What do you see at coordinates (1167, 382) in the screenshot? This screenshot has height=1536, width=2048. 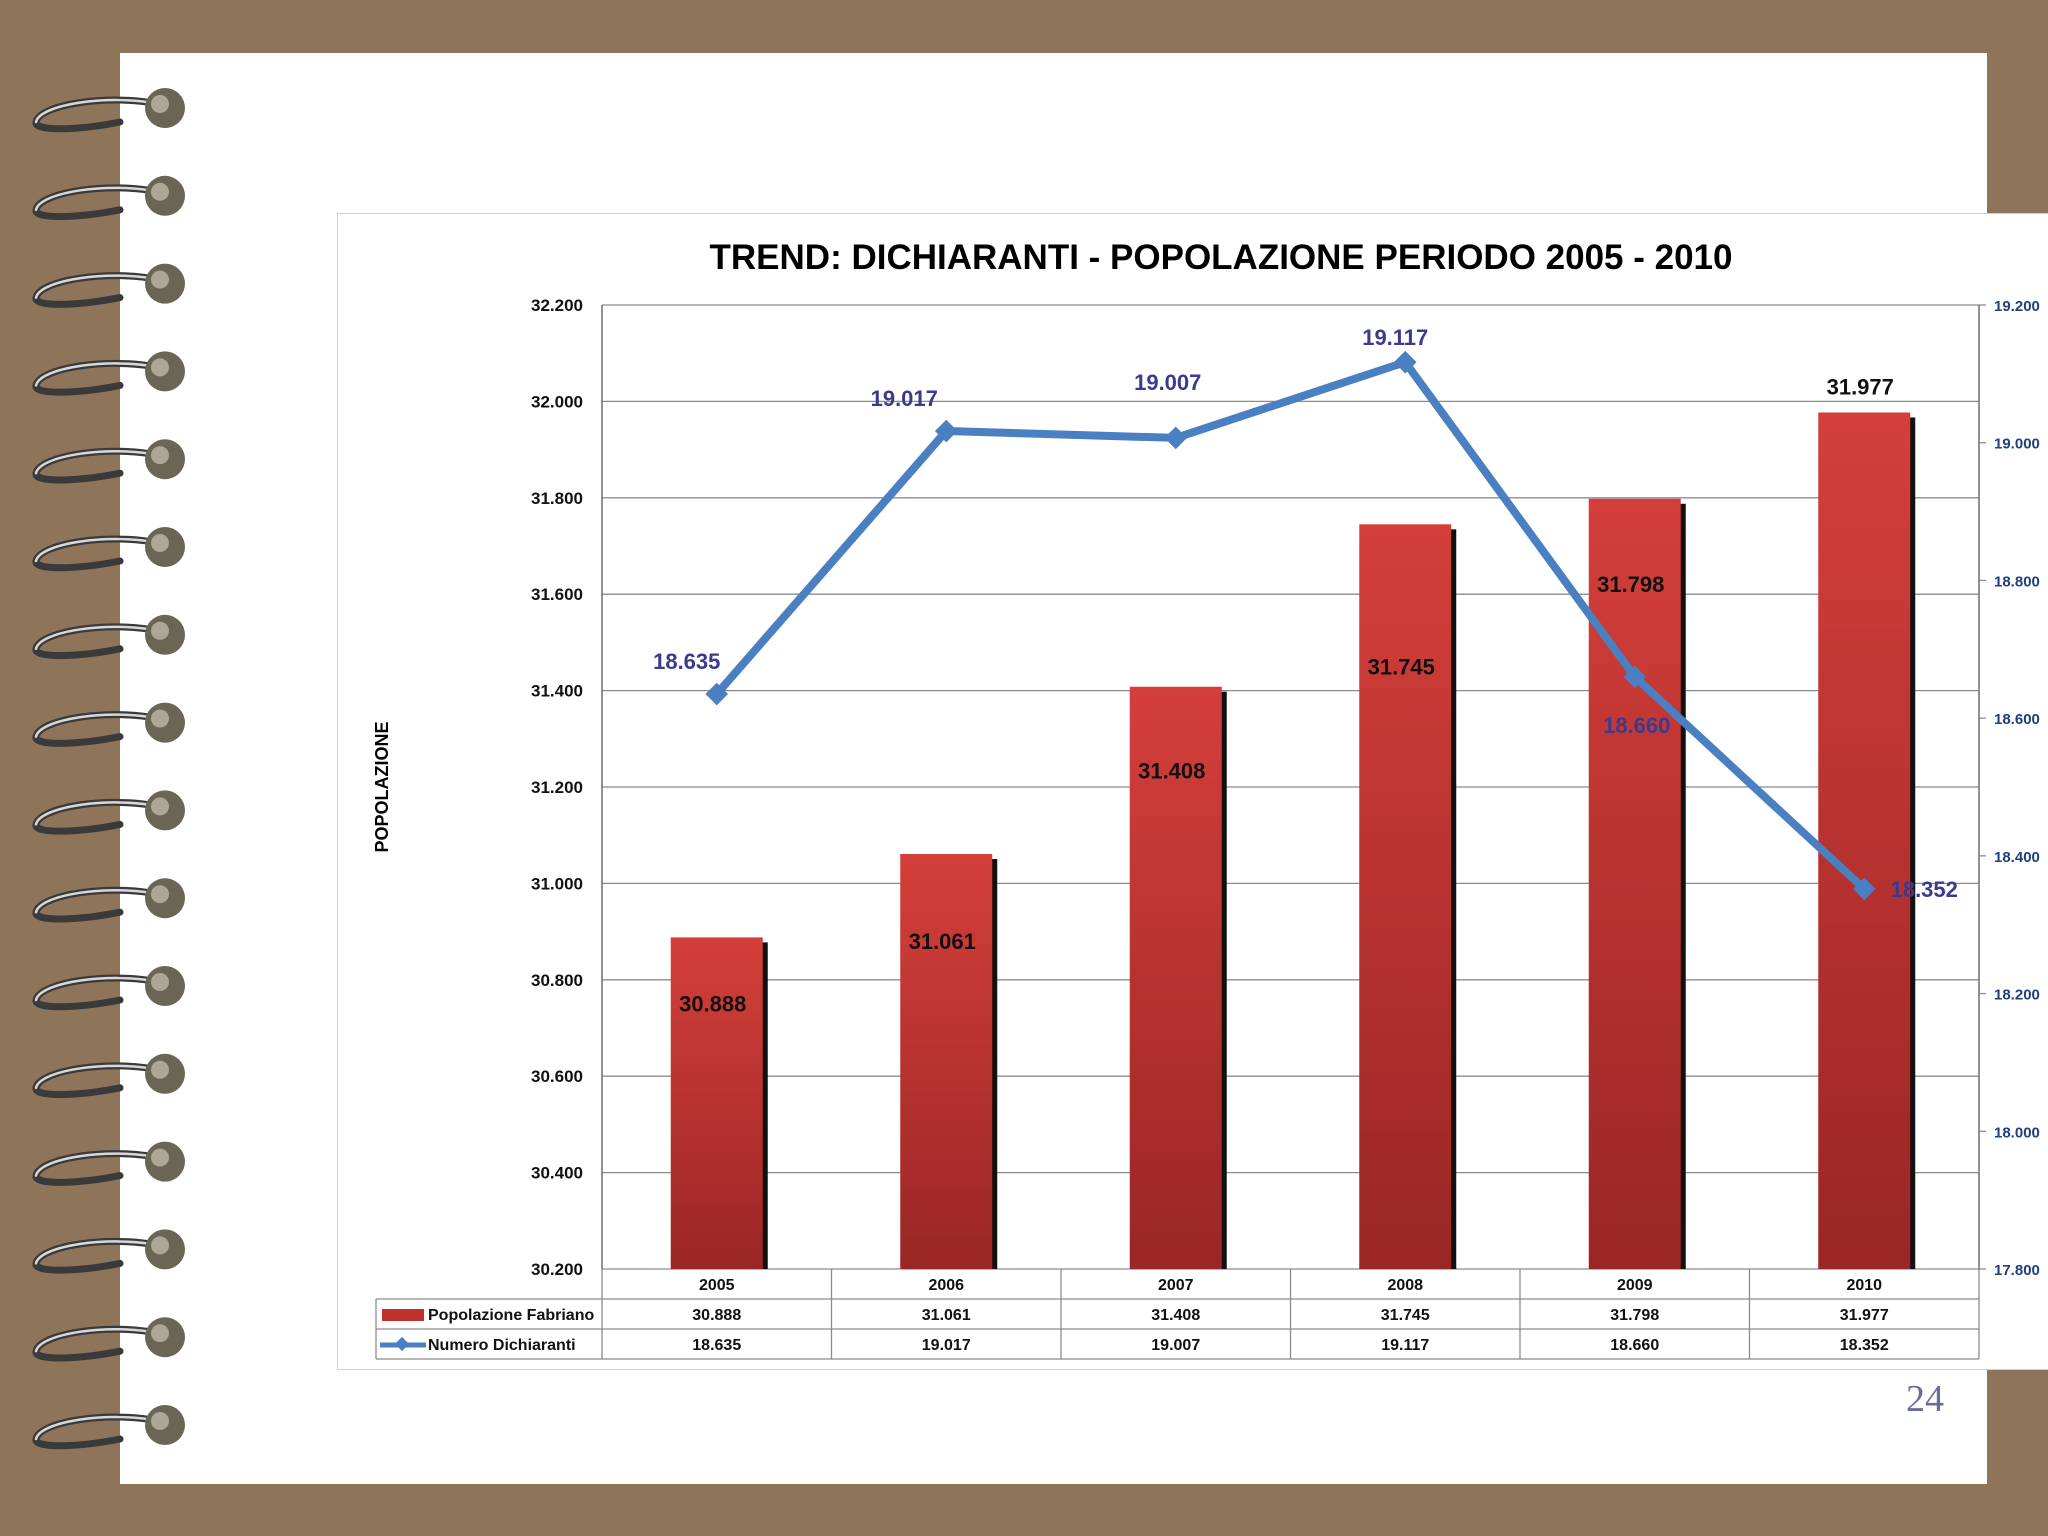 I see `line-data-label: 19.007` at bounding box center [1167, 382].